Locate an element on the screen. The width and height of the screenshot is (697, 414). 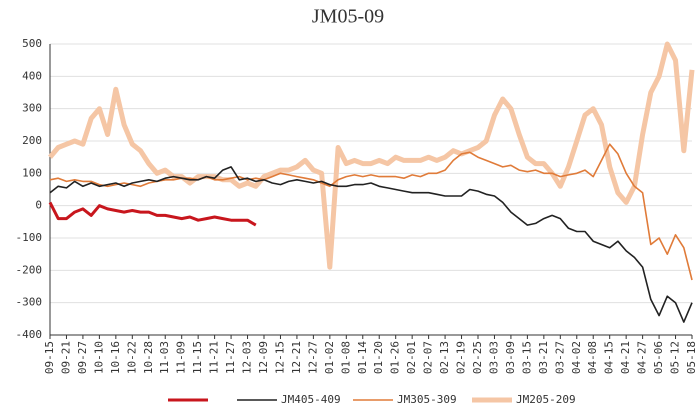
x-tick-label: 04-27 is located at coordinates (642, 357).